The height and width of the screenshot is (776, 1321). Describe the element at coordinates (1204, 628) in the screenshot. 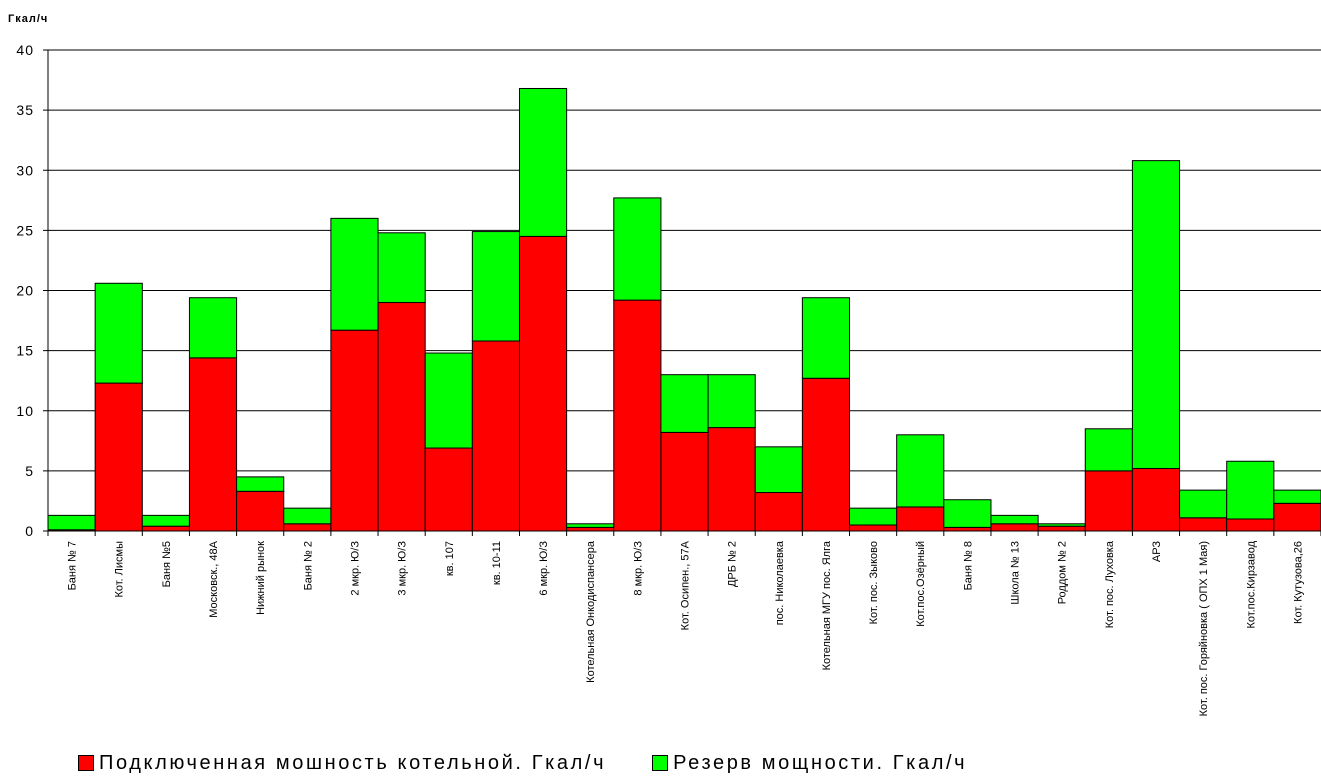

I see `x-tick-label: Кот. пос. Горяйновка ( ОПХ 1 Мая)` at that location.